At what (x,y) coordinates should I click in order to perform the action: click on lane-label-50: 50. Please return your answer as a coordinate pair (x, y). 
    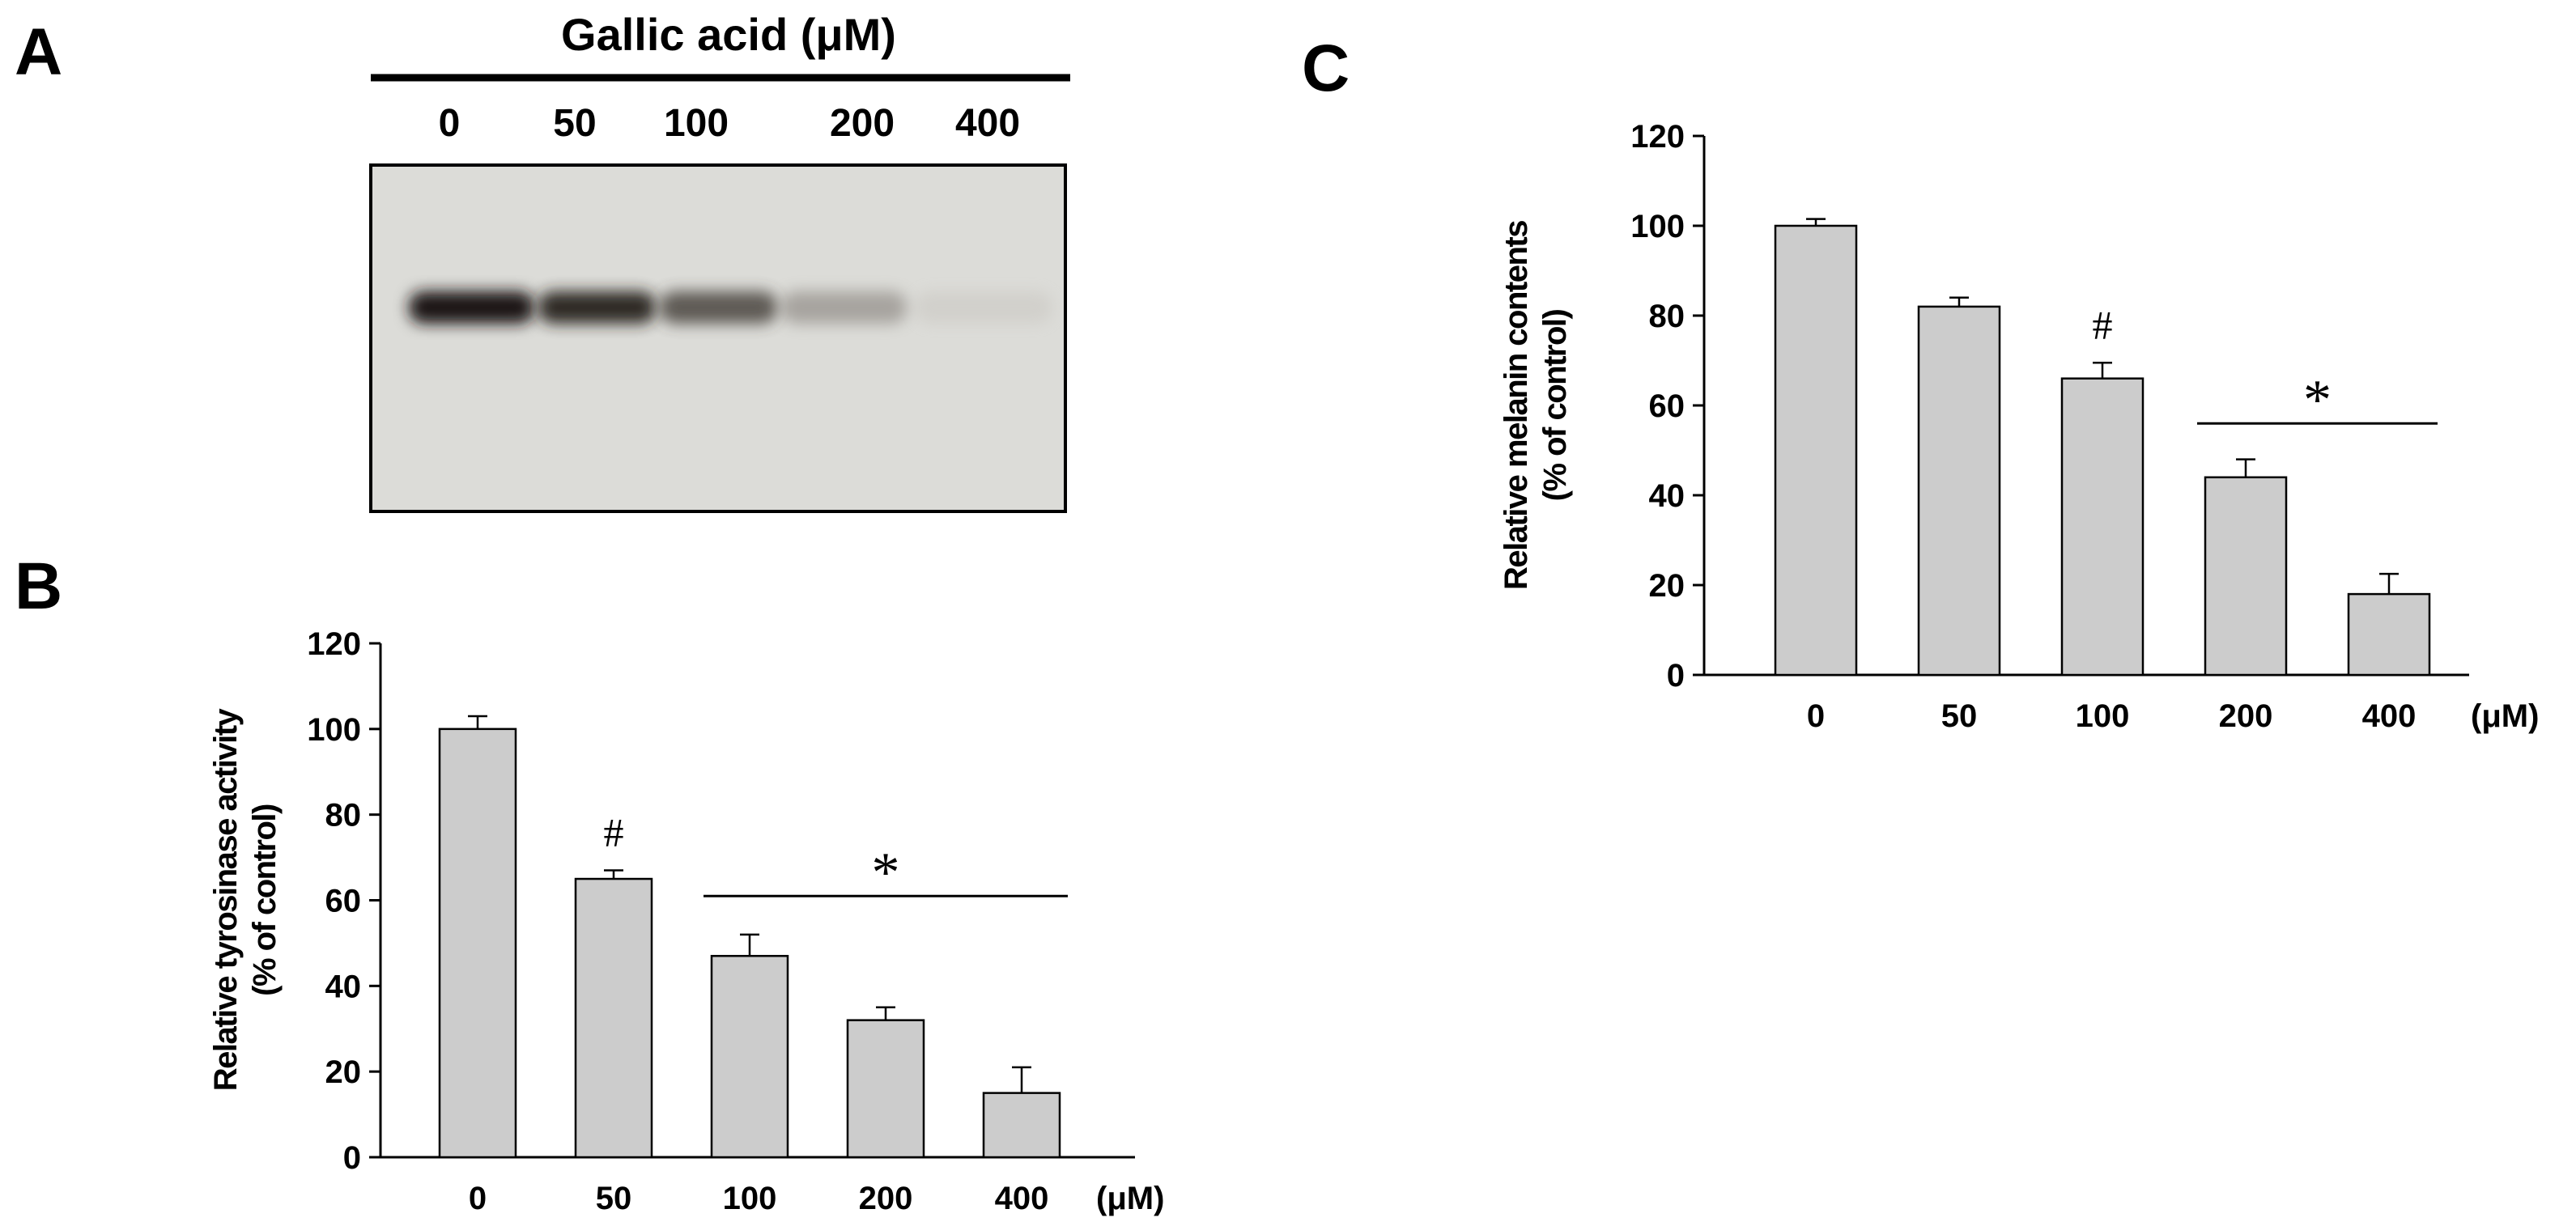
    Looking at the image, I should click on (574, 123).